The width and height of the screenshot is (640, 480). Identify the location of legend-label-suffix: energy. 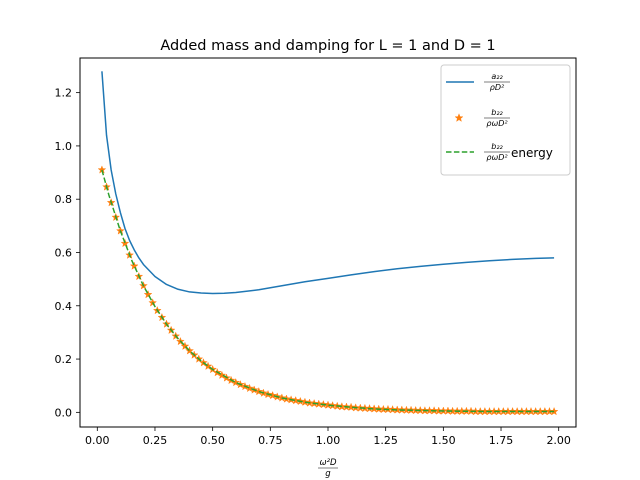
(532, 153).